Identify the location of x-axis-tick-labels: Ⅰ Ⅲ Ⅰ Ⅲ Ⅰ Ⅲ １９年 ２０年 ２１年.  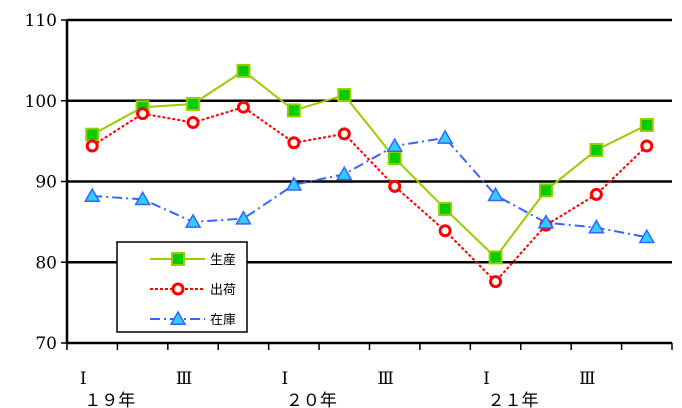
(338, 388).